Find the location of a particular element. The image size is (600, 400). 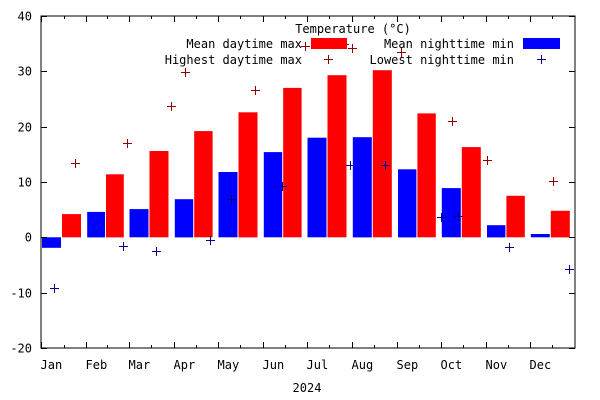

y-tick-label: -20 is located at coordinates (21, 349).